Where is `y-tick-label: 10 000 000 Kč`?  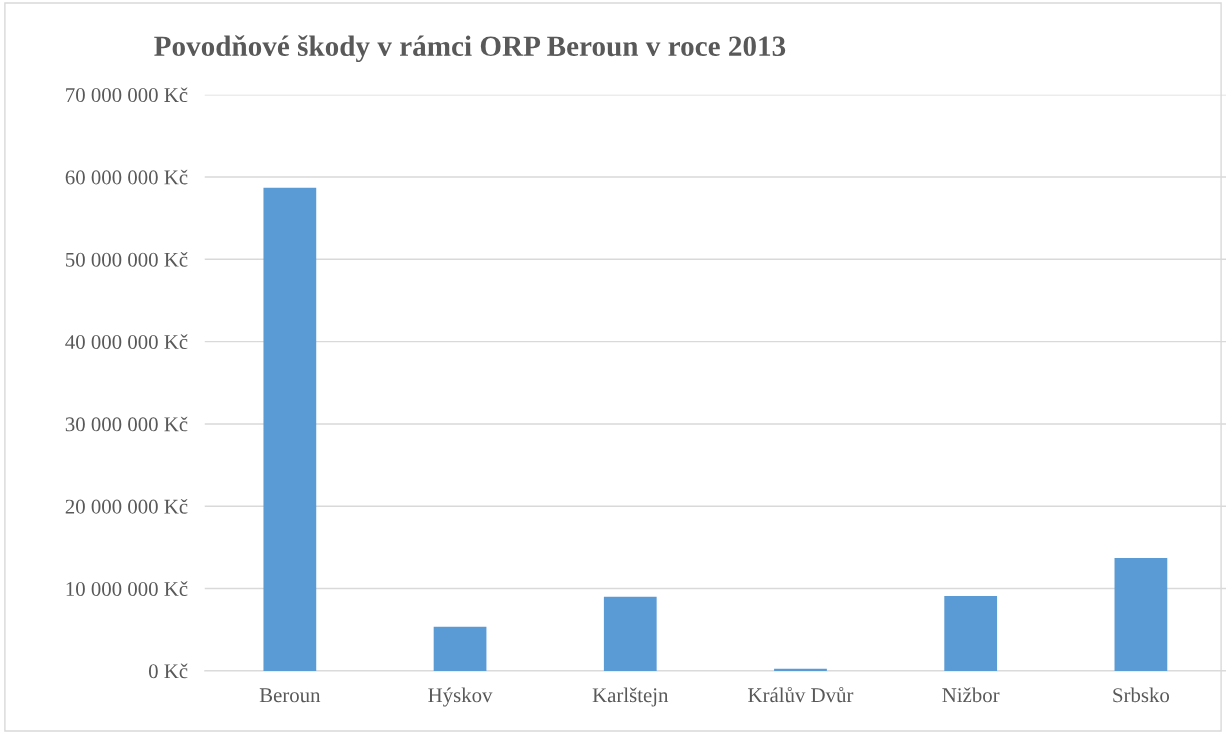
y-tick-label: 10 000 000 Kč is located at coordinates (127, 588).